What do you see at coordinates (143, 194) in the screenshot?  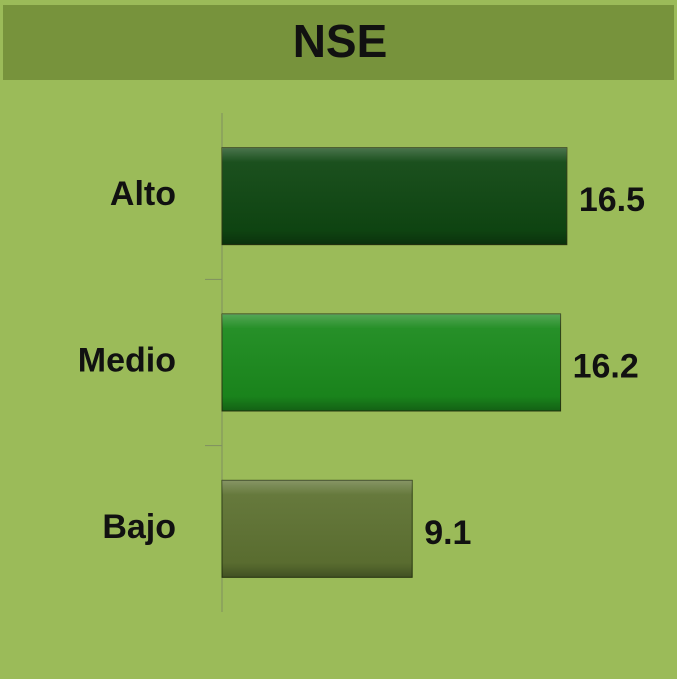 I see `y-tick-label: Alto` at bounding box center [143, 194].